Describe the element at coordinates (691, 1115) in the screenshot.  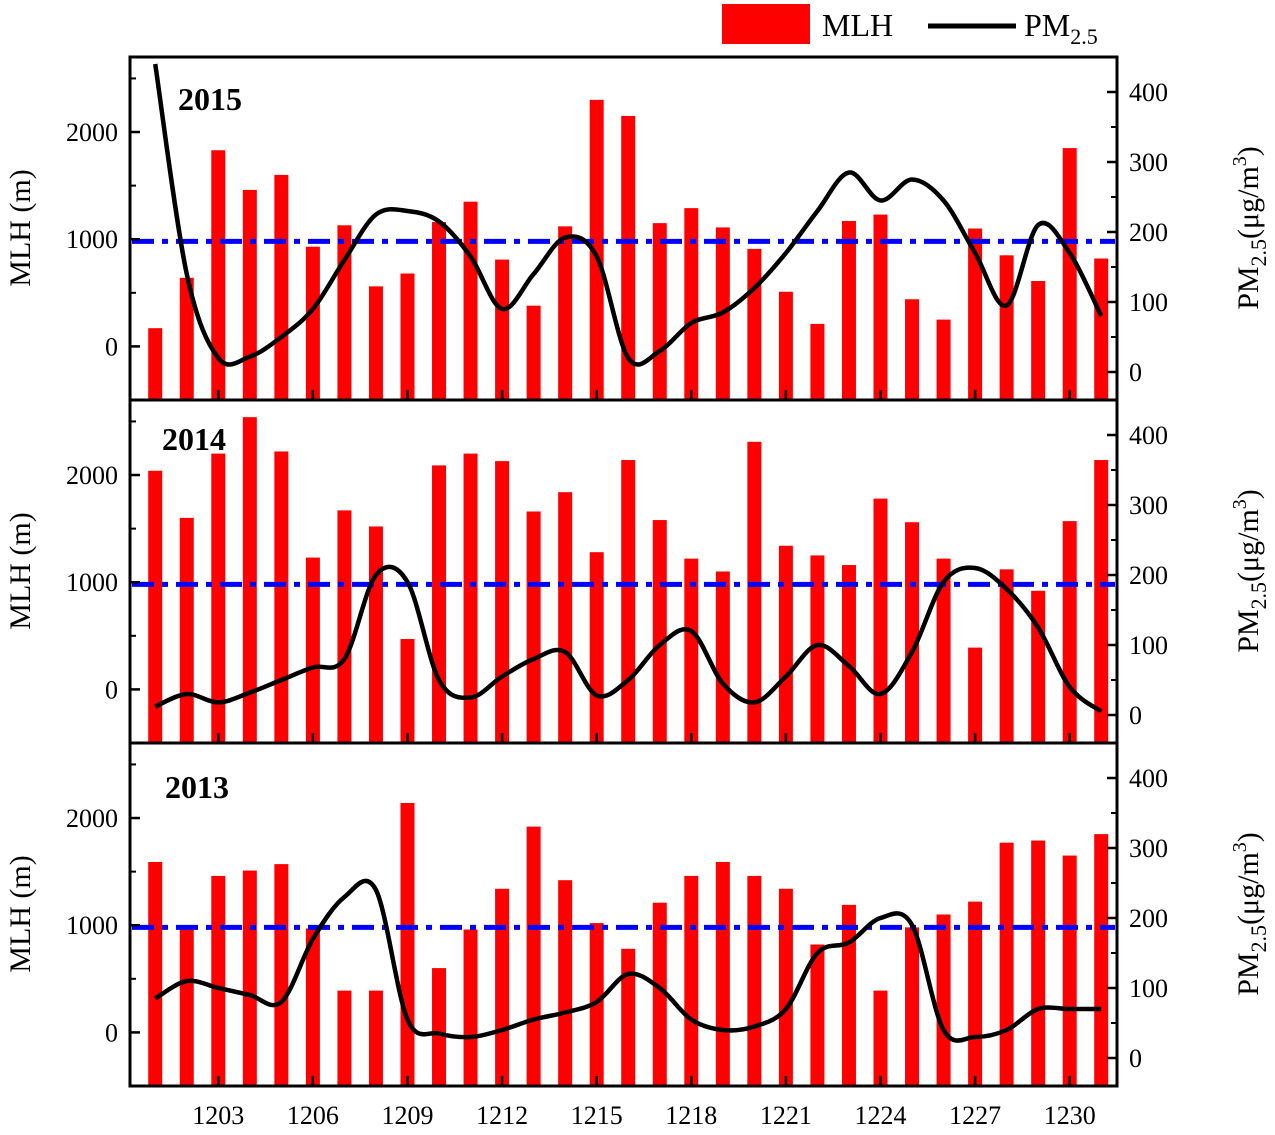
I see `x-tick-label: 1218` at that location.